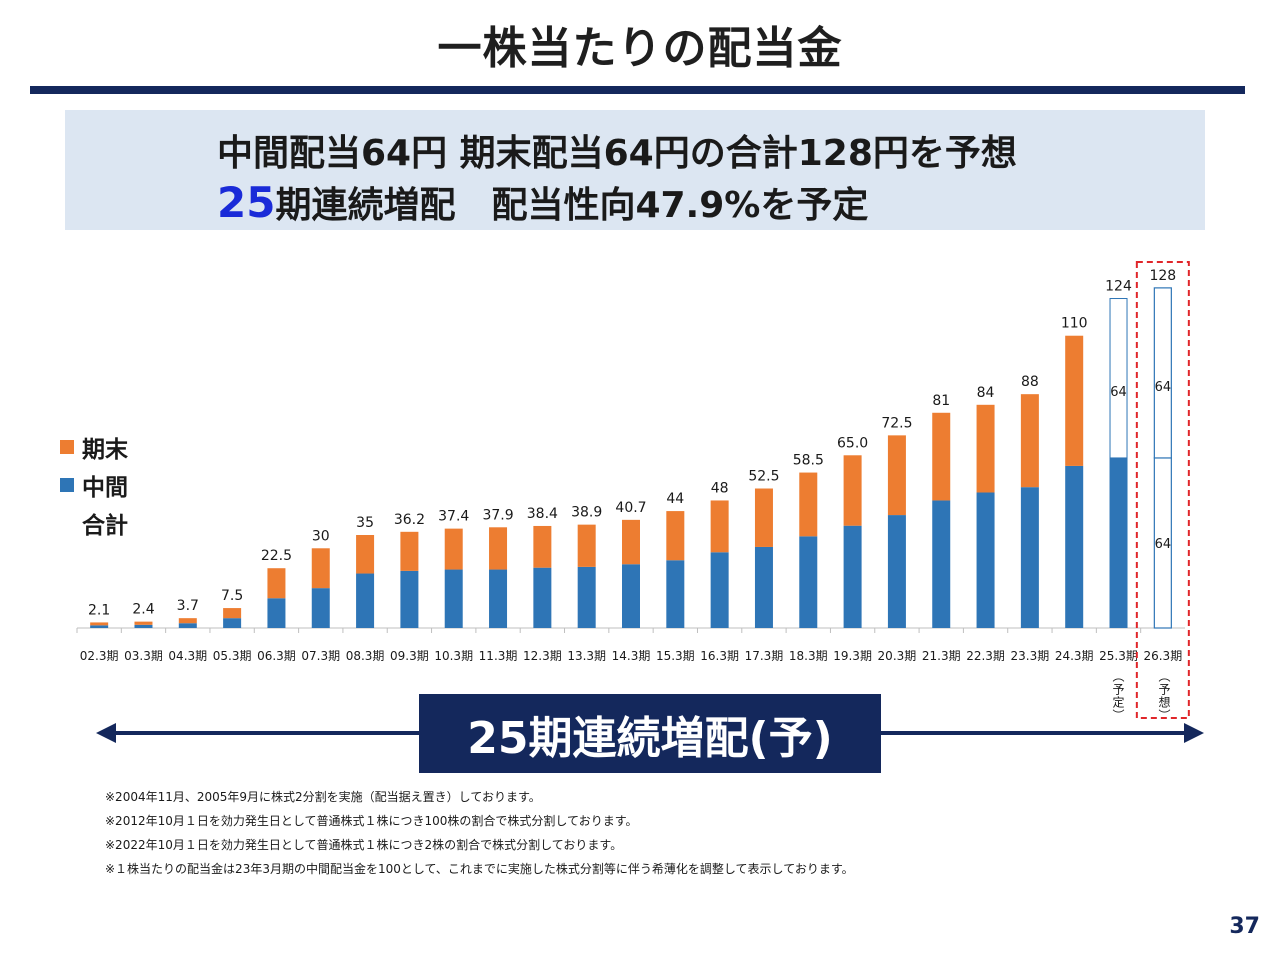  Describe the element at coordinates (409, 520) in the screenshot. I see `total-data-label: 36.2` at that location.